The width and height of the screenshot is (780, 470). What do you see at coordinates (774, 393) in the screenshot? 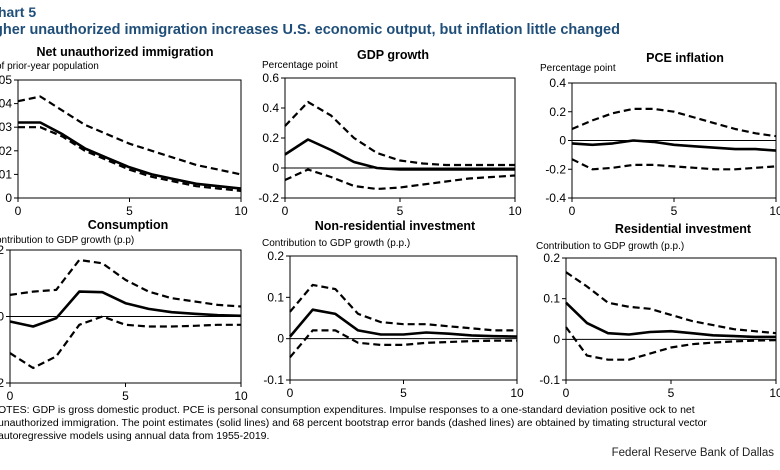
I see `panel-6-x-tick-label: 10` at bounding box center [774, 393].